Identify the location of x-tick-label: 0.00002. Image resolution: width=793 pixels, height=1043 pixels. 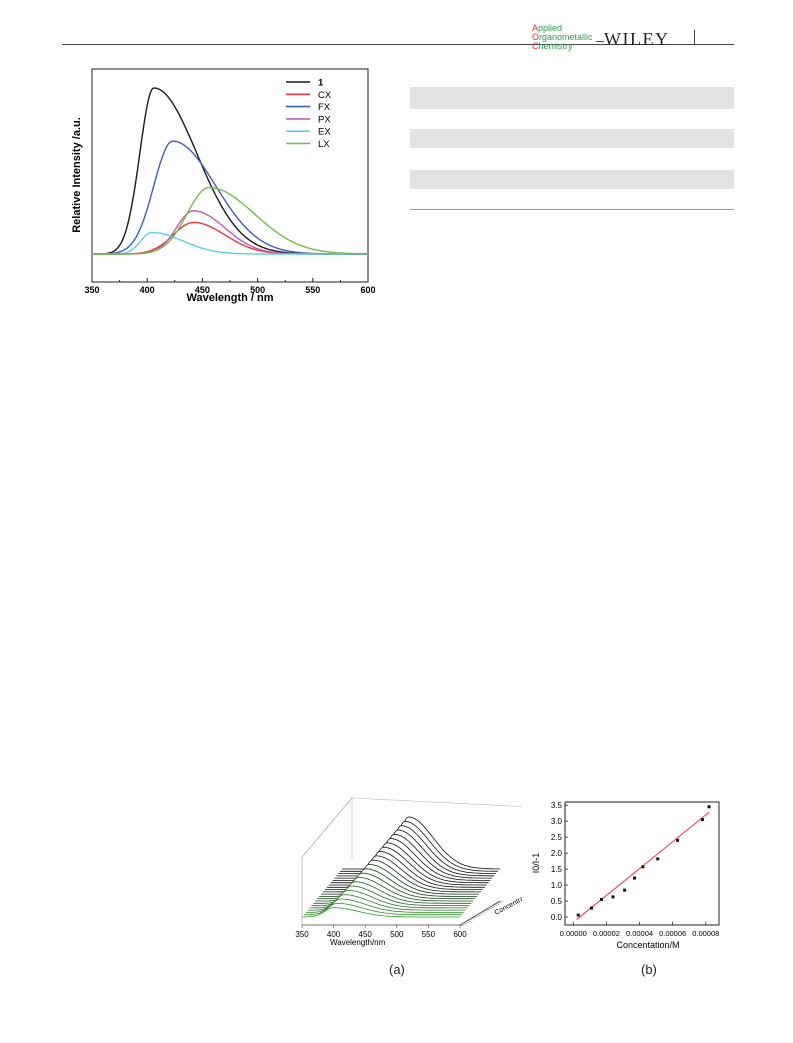
(606, 933).